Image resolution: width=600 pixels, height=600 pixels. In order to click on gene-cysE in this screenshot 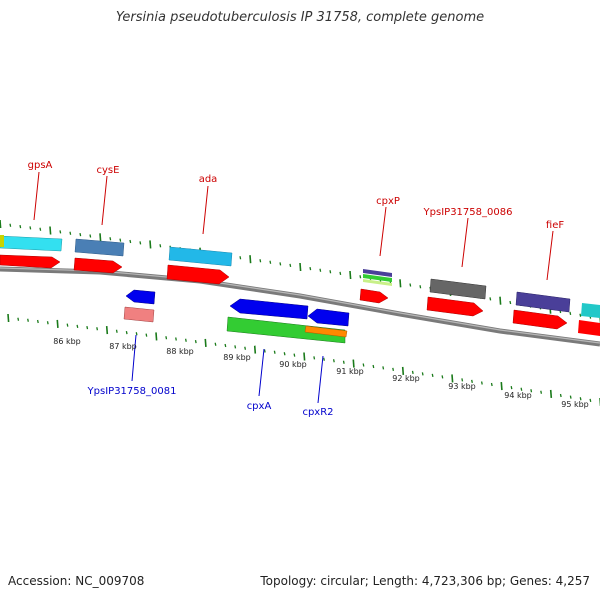, I will do `click(99, 256)`.